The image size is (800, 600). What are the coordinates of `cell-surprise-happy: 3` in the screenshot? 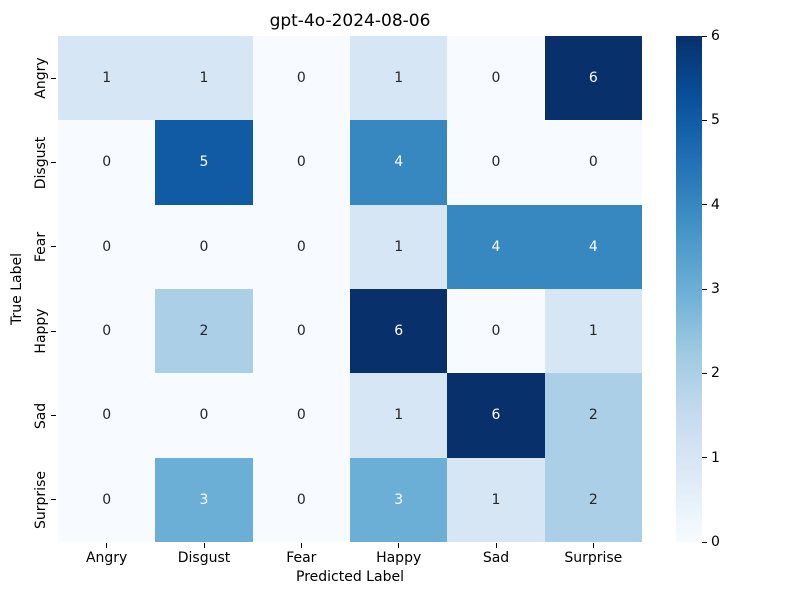 It's located at (399, 499).